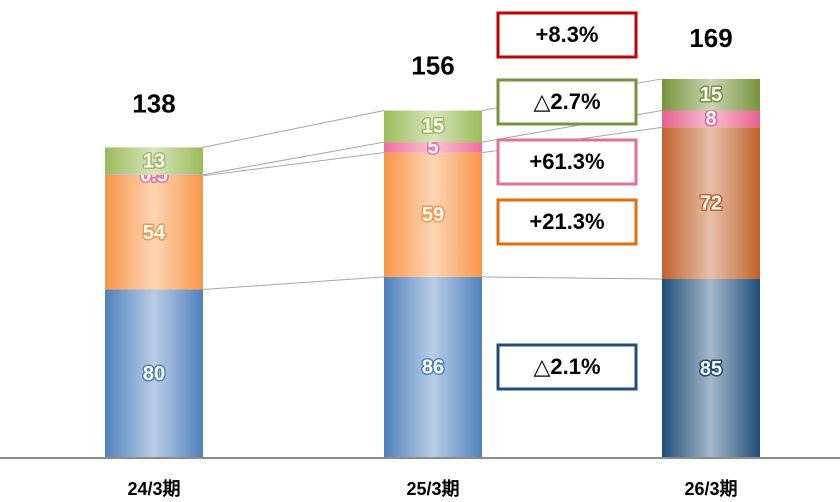  I want to click on data-label: 59, so click(433, 215).